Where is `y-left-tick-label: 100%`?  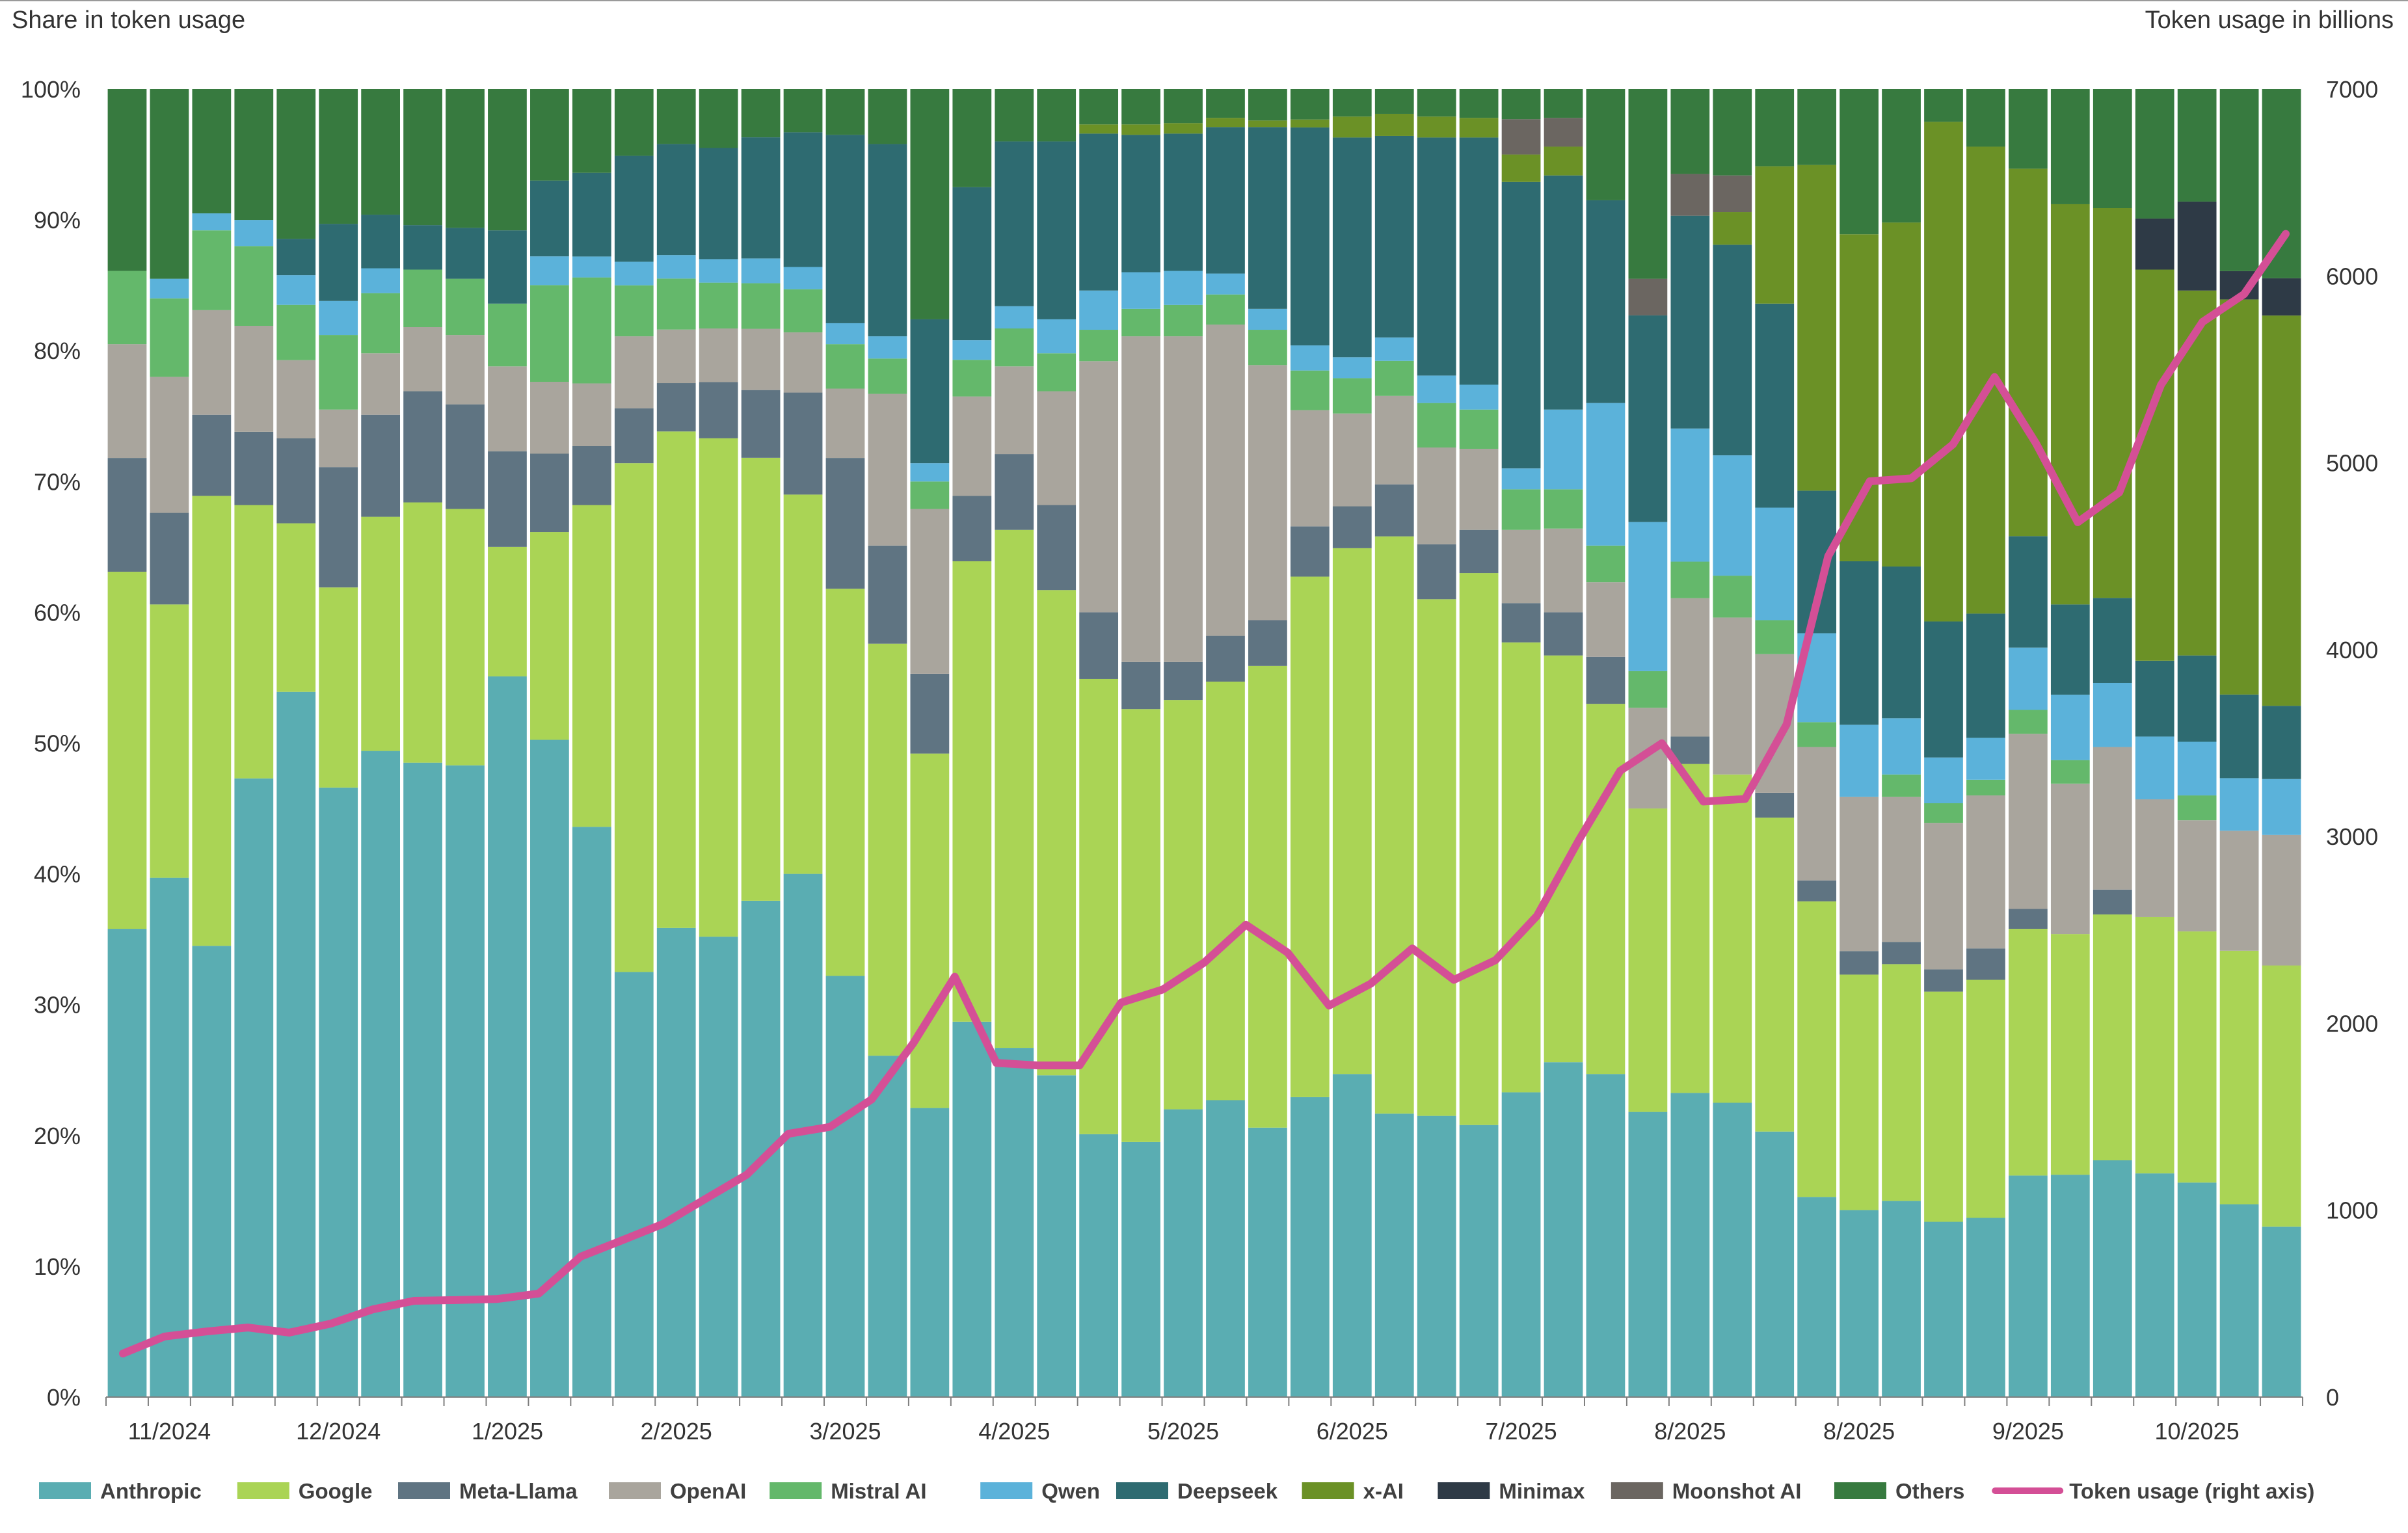 y-left-tick-label: 100% is located at coordinates (51, 89).